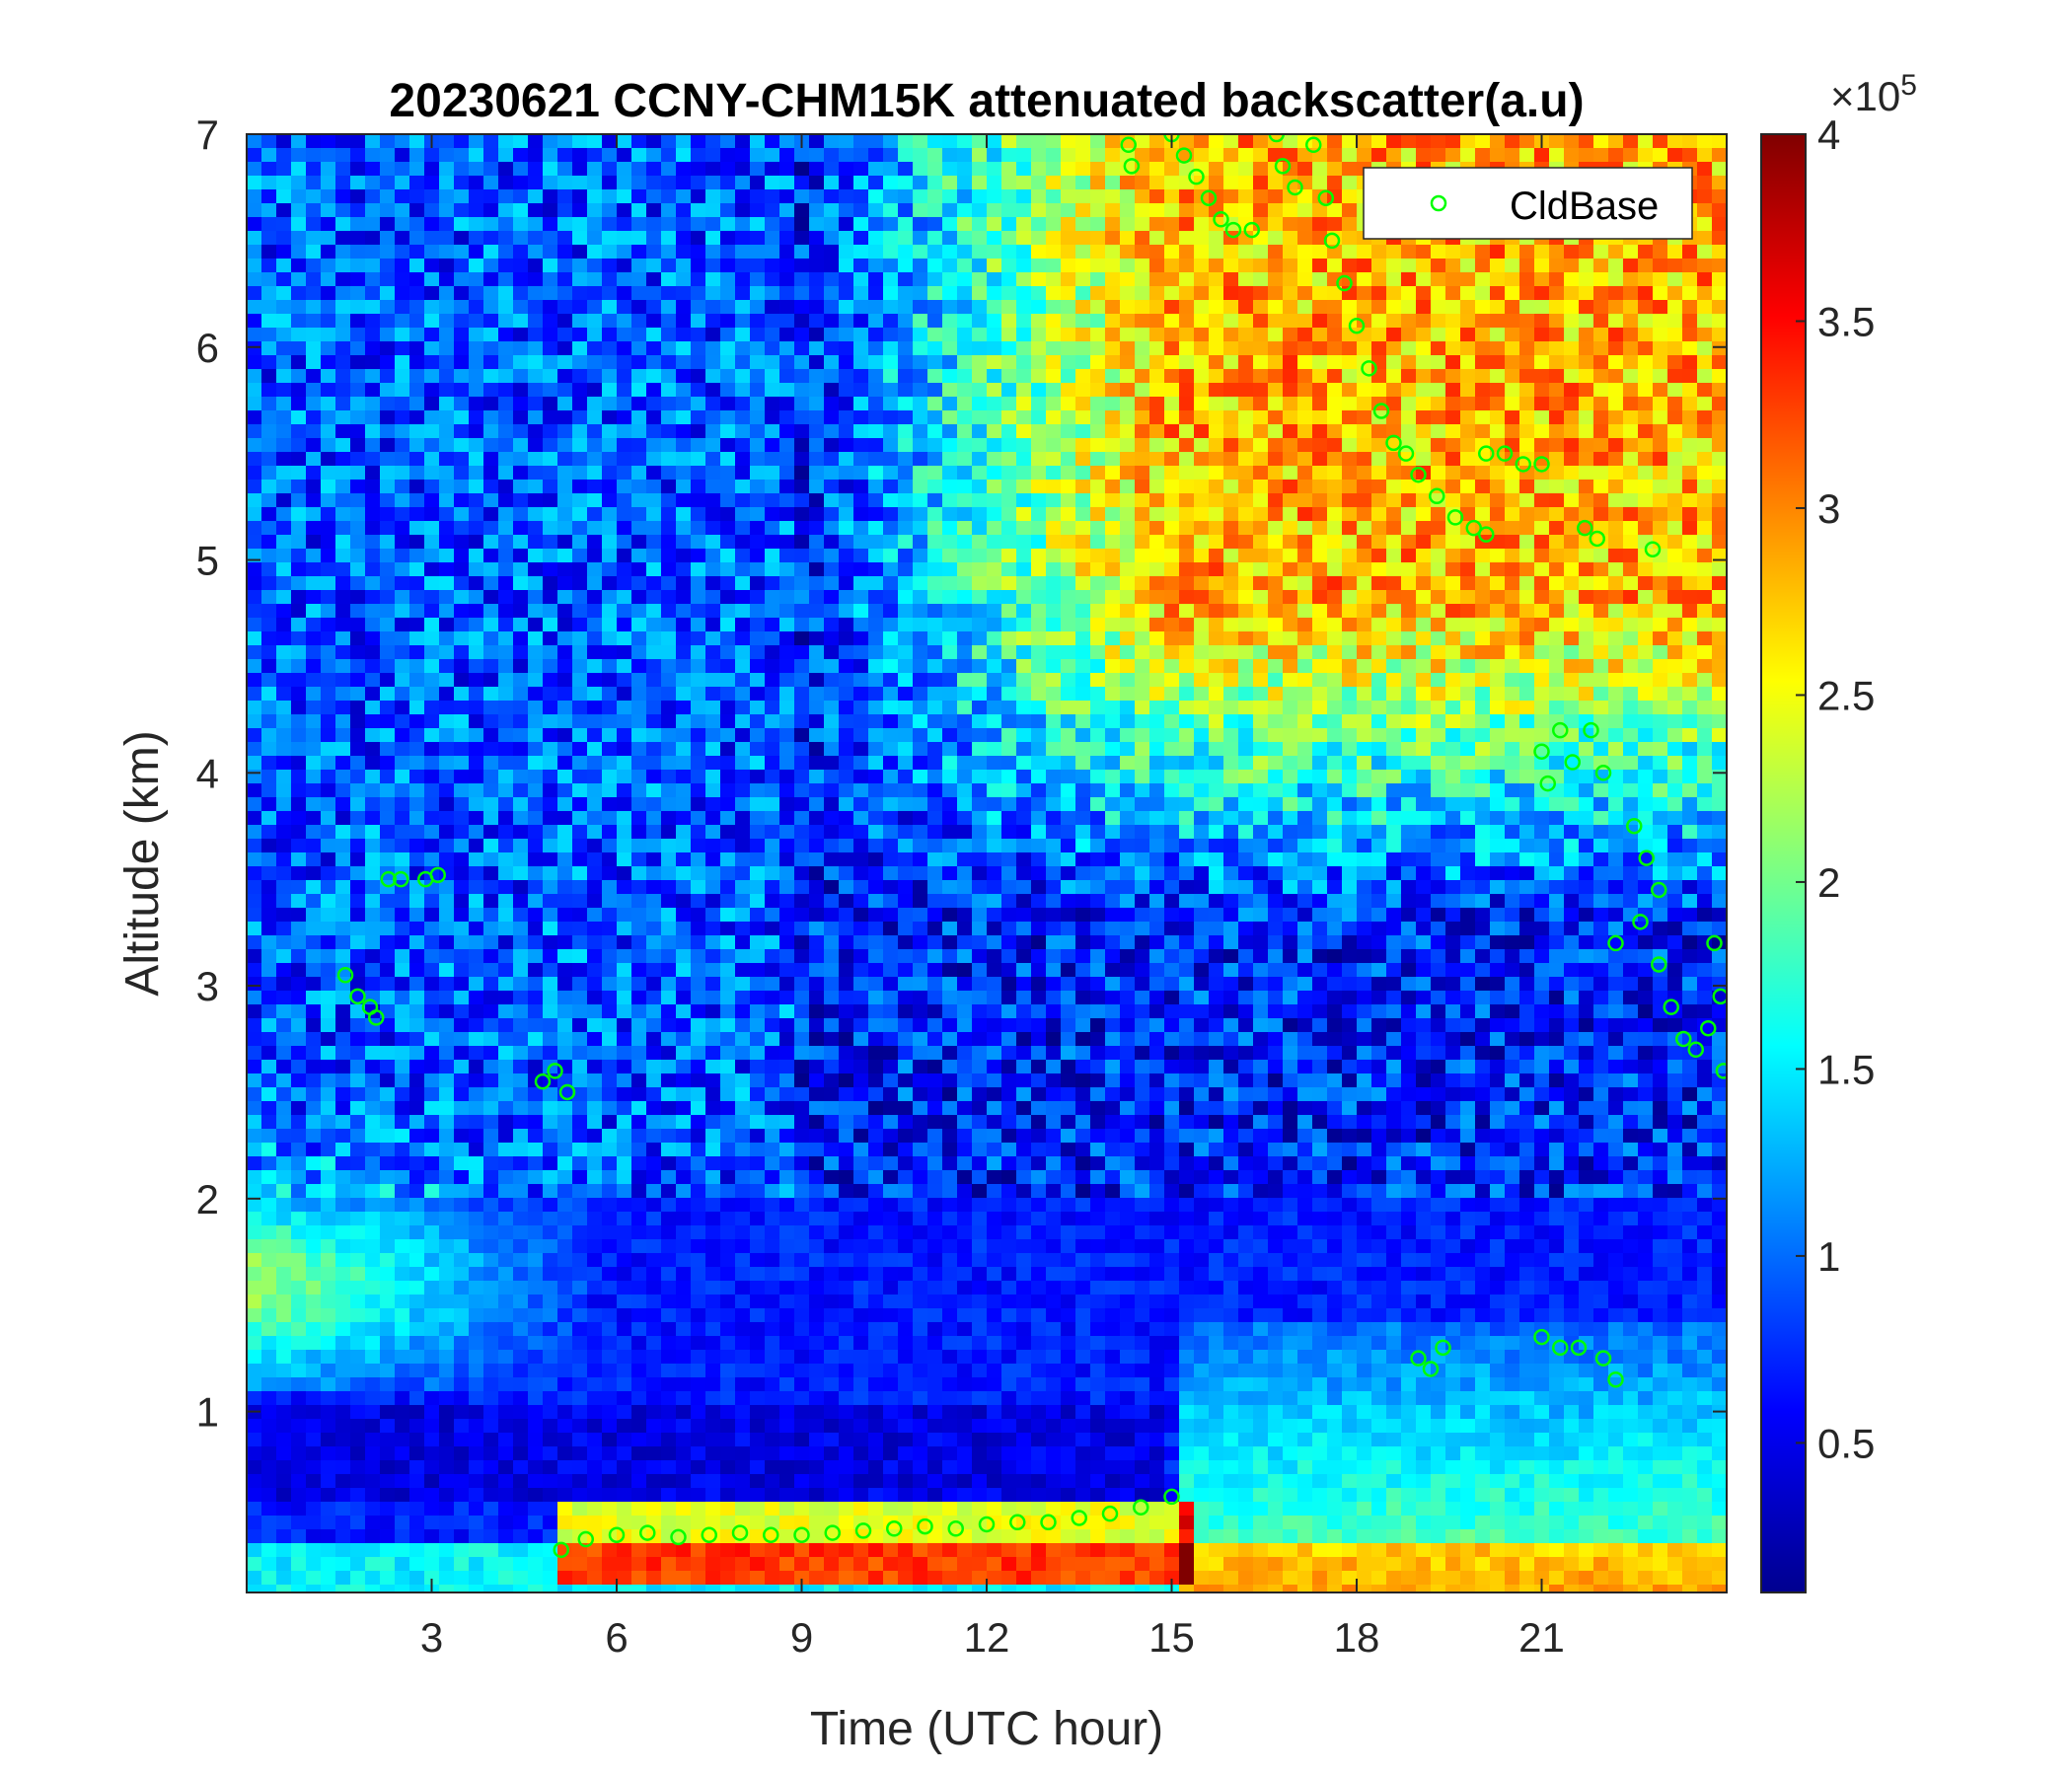  I want to click on legend: CldBase, so click(1528, 204).